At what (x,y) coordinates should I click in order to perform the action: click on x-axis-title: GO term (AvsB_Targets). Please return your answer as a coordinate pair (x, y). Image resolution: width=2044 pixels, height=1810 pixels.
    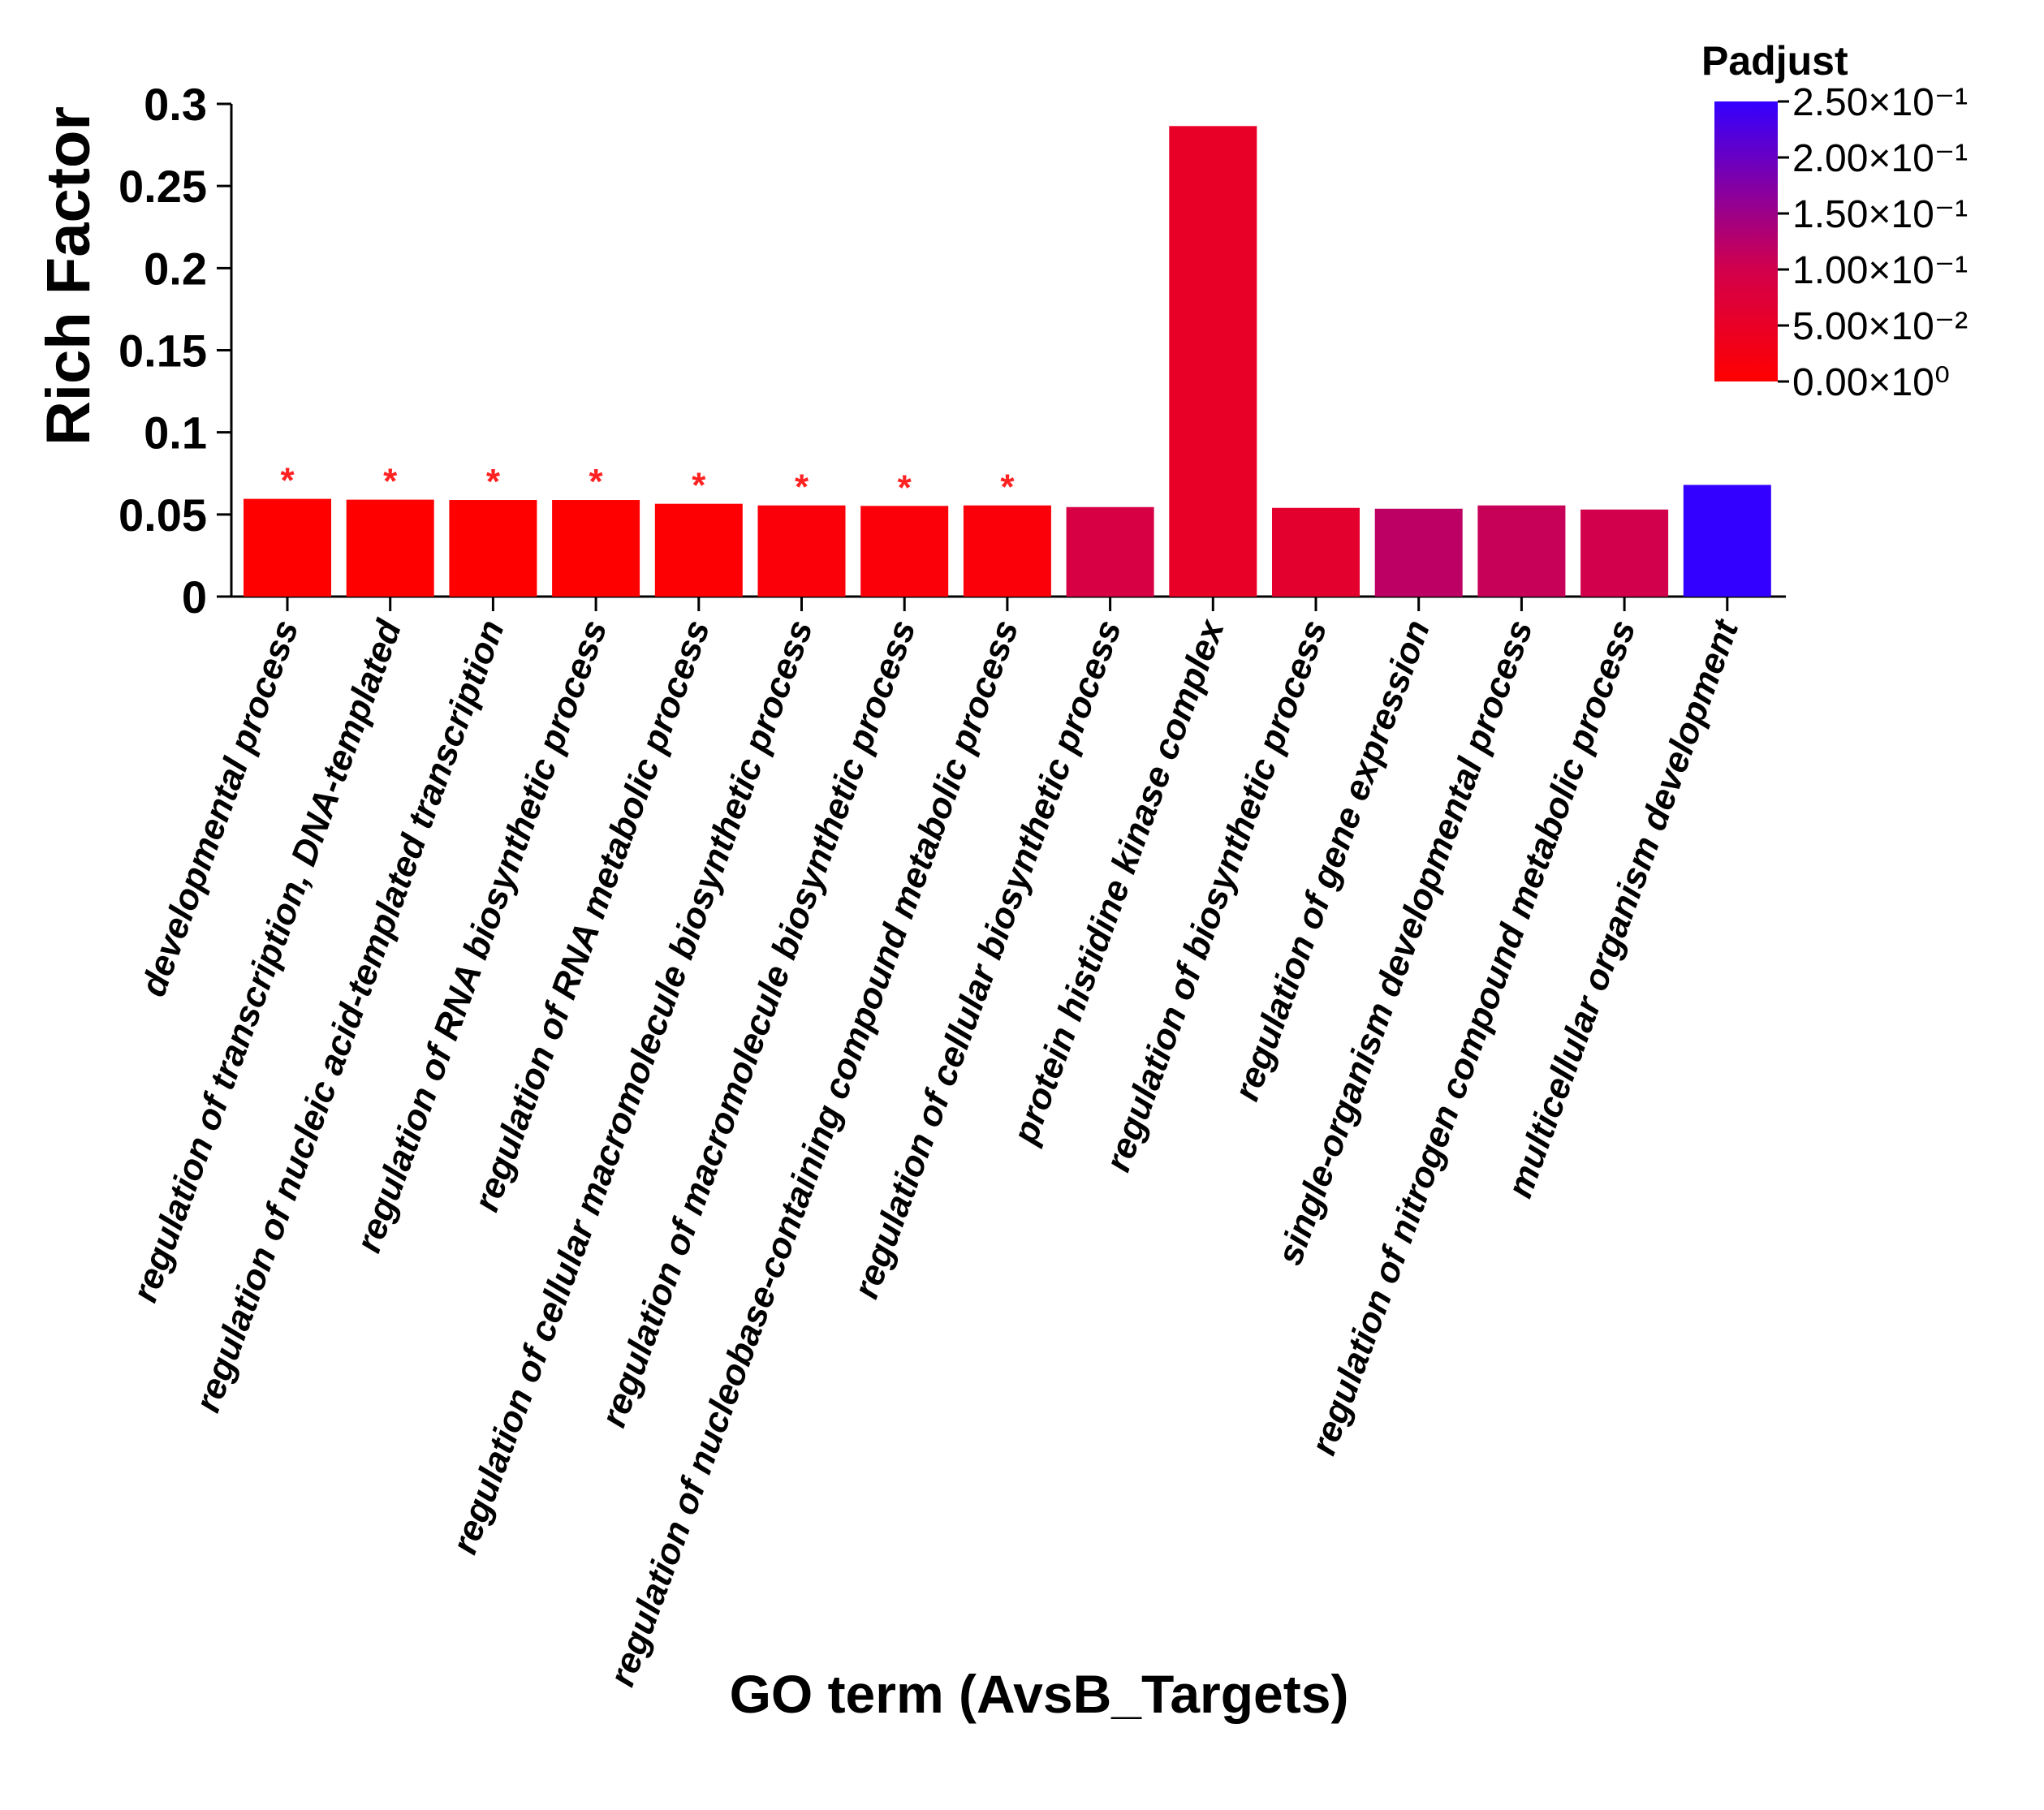
    Looking at the image, I should click on (1039, 1694).